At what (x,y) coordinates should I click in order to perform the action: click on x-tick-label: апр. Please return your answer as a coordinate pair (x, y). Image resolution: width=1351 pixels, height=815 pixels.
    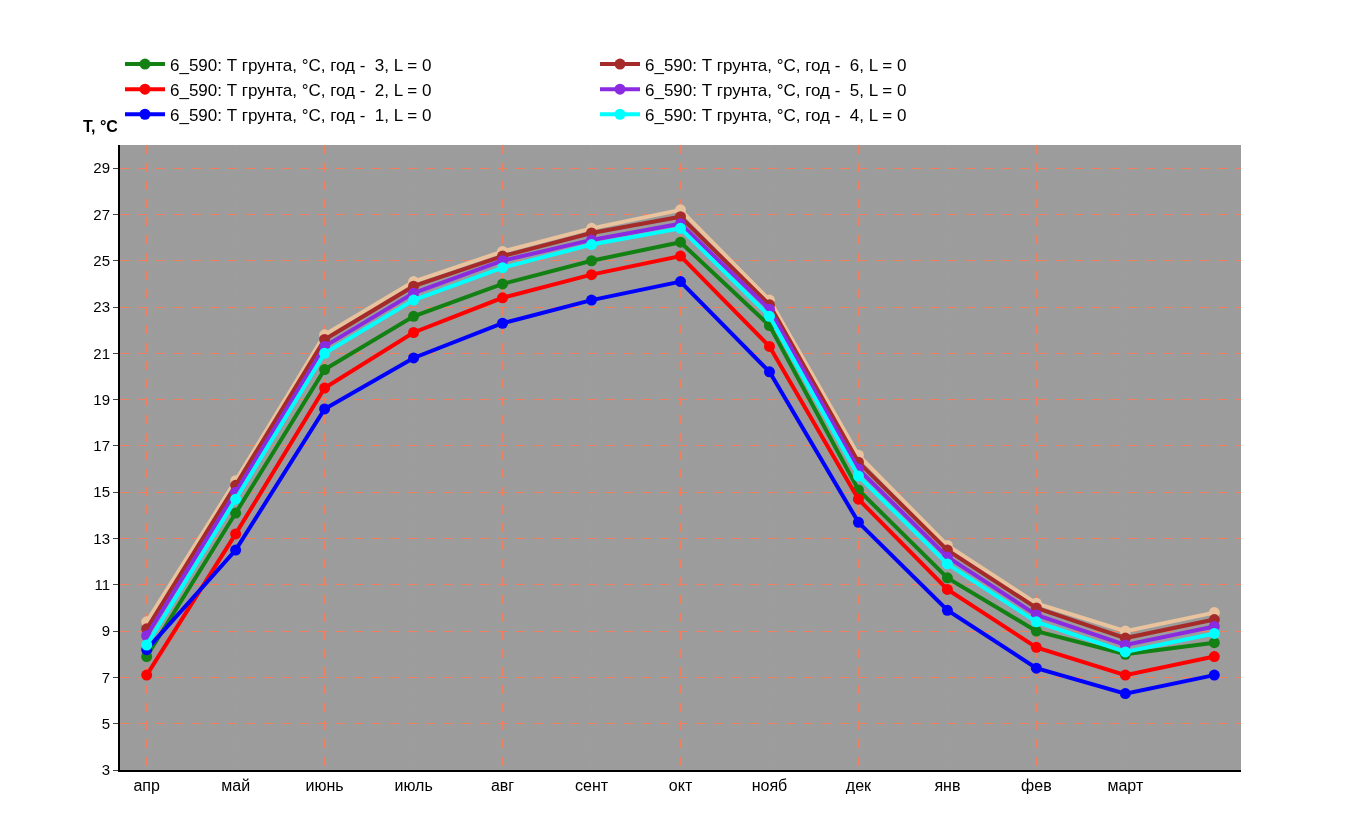
    Looking at the image, I should click on (147, 786).